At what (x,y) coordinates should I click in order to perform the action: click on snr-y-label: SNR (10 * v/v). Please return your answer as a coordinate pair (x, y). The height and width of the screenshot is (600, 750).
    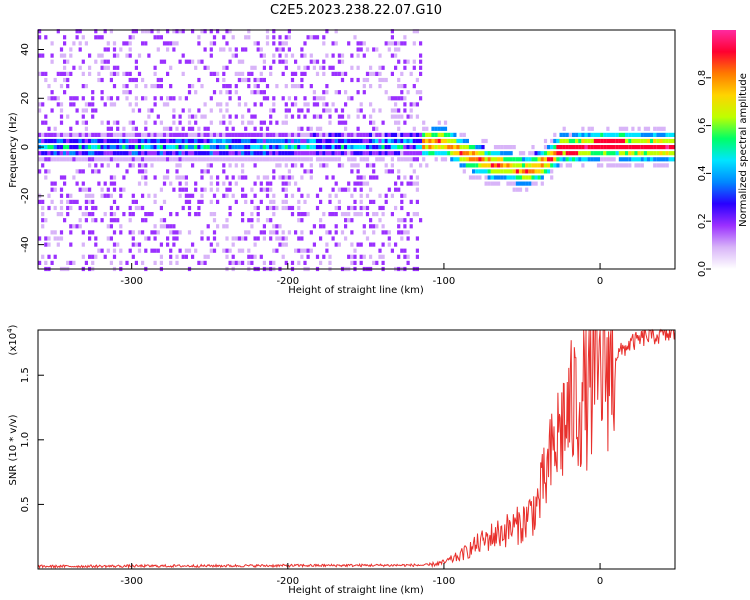
    Looking at the image, I should click on (13, 449).